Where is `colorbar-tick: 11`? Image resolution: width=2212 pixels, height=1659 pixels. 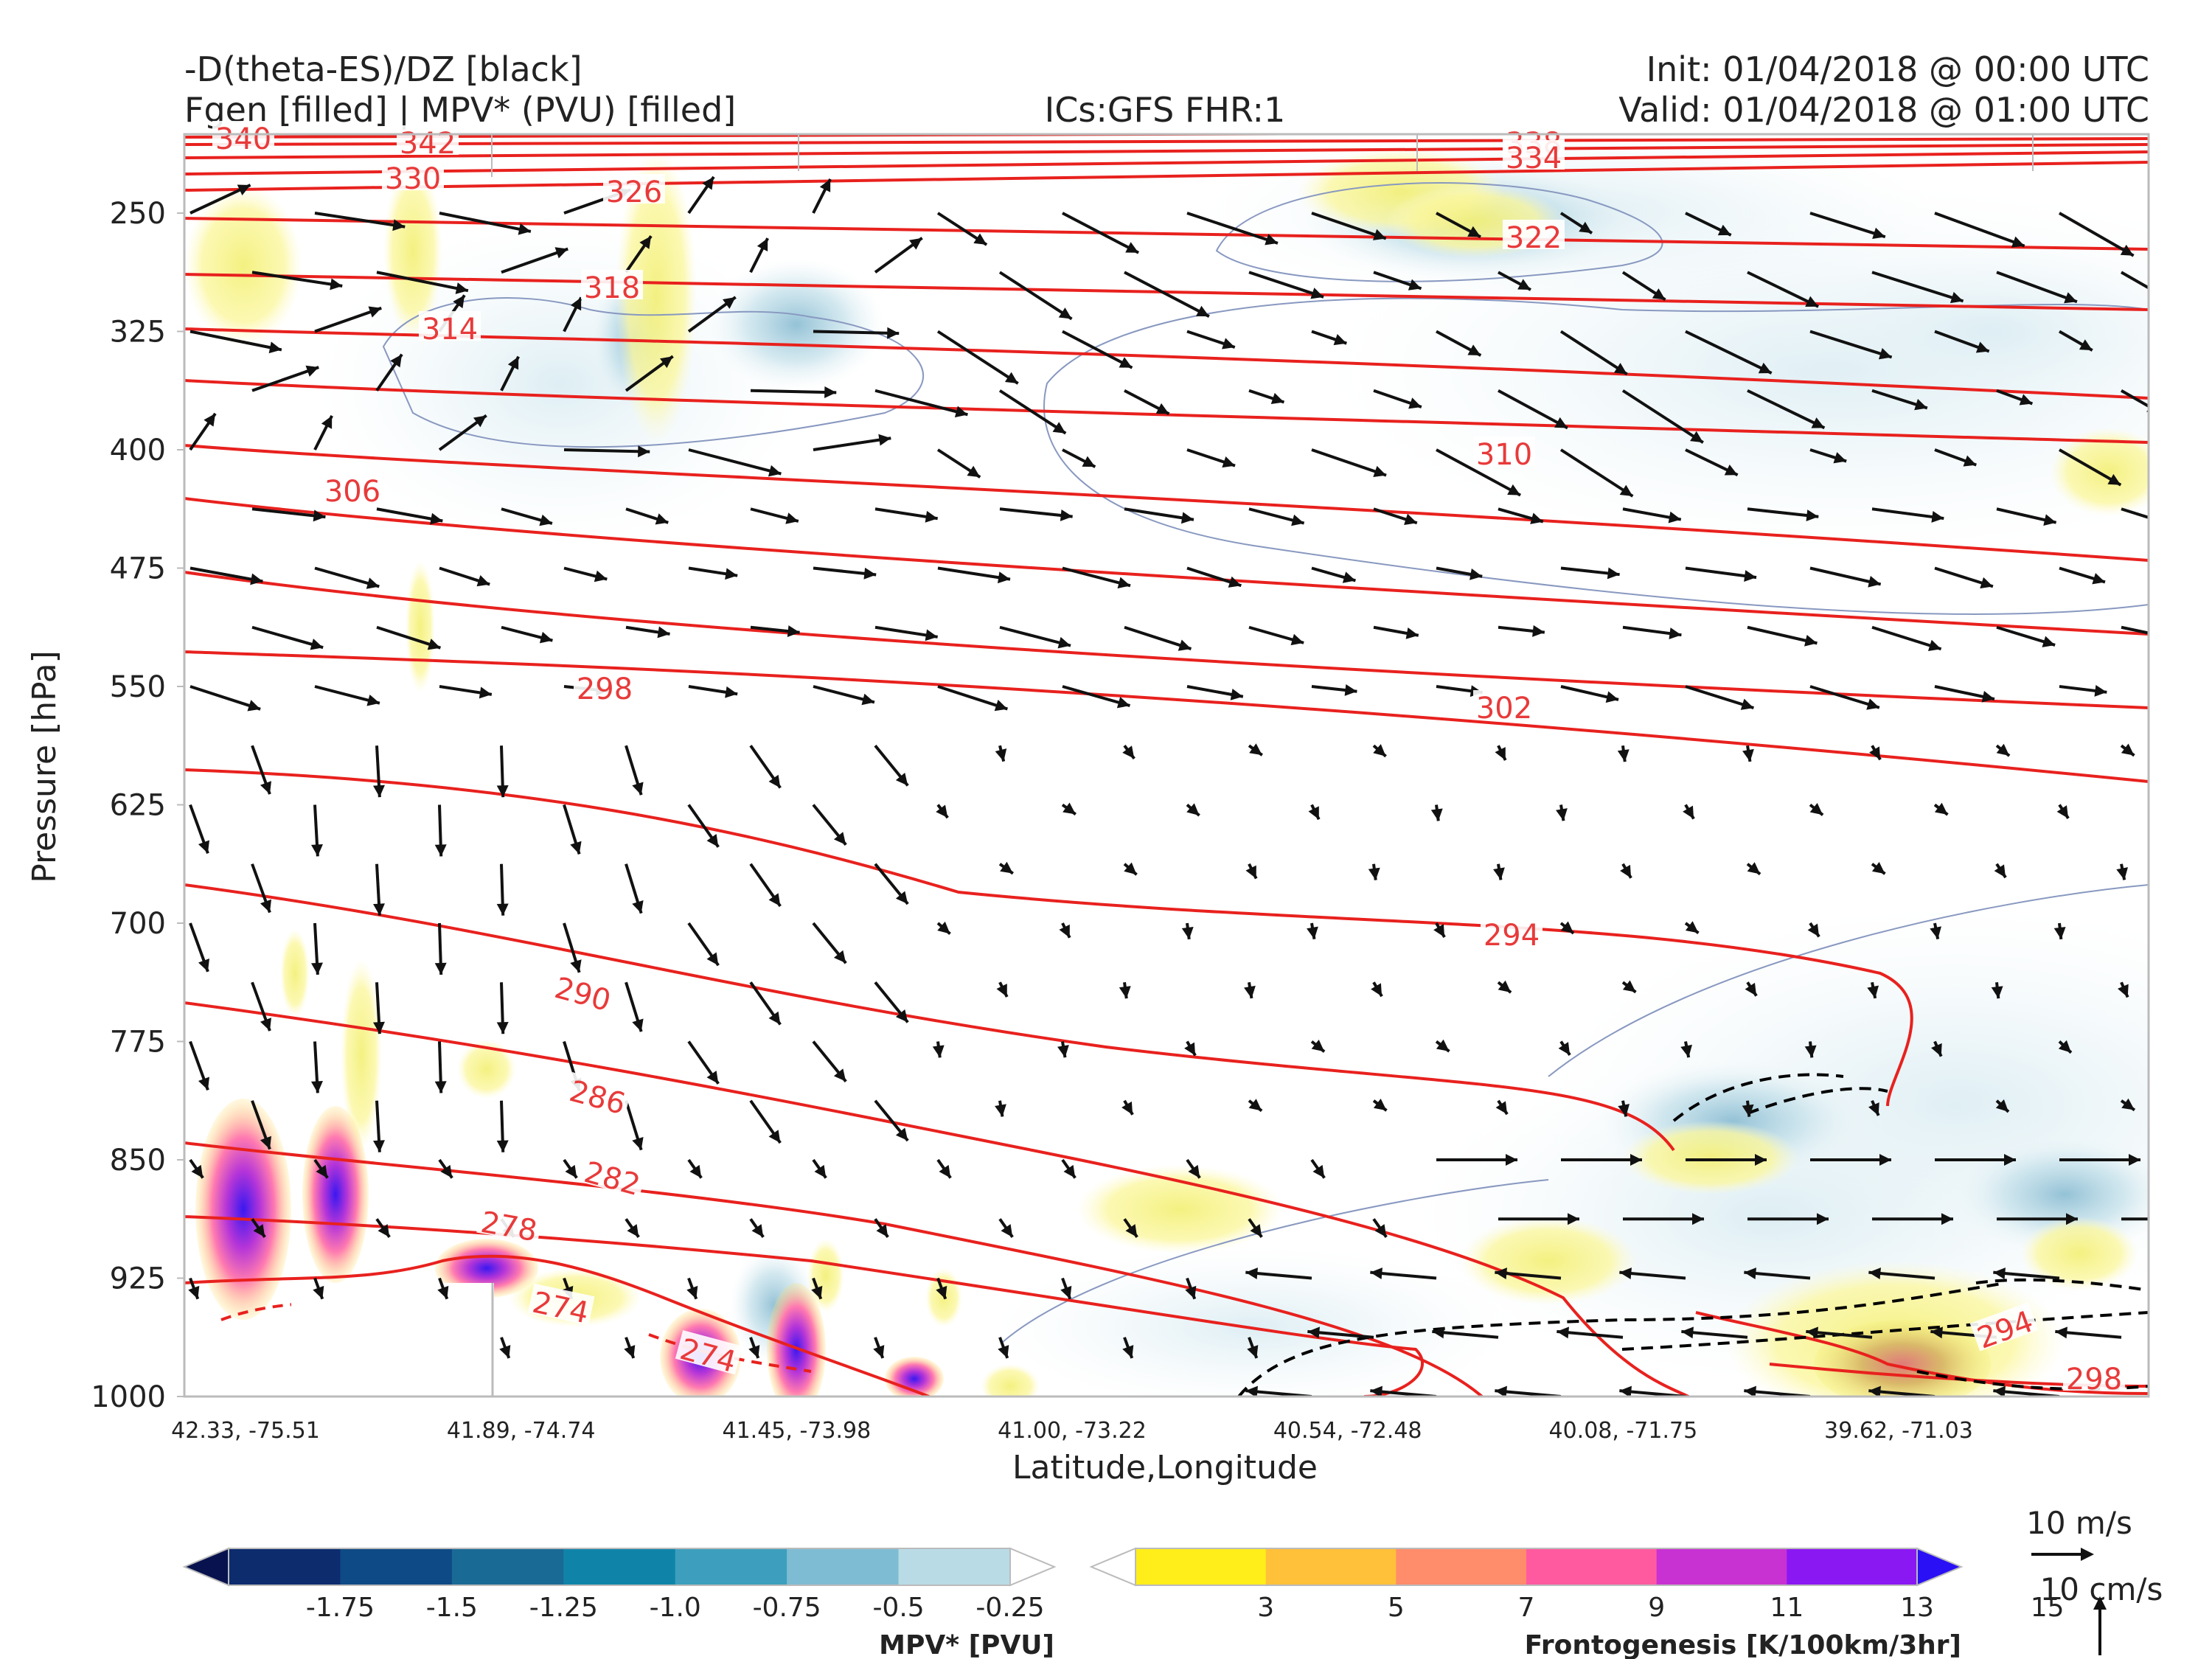
colorbar-tick: 11 is located at coordinates (1787, 1608).